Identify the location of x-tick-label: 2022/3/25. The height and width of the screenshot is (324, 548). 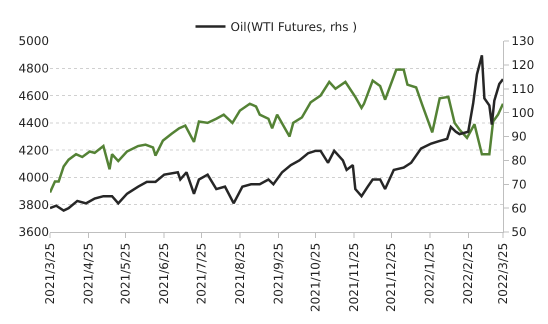
(503, 273).